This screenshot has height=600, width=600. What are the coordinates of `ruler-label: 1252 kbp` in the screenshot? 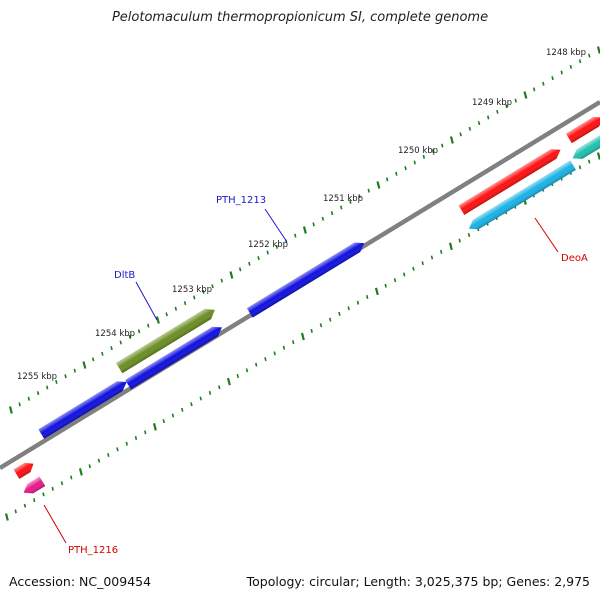 It's located at (268, 245).